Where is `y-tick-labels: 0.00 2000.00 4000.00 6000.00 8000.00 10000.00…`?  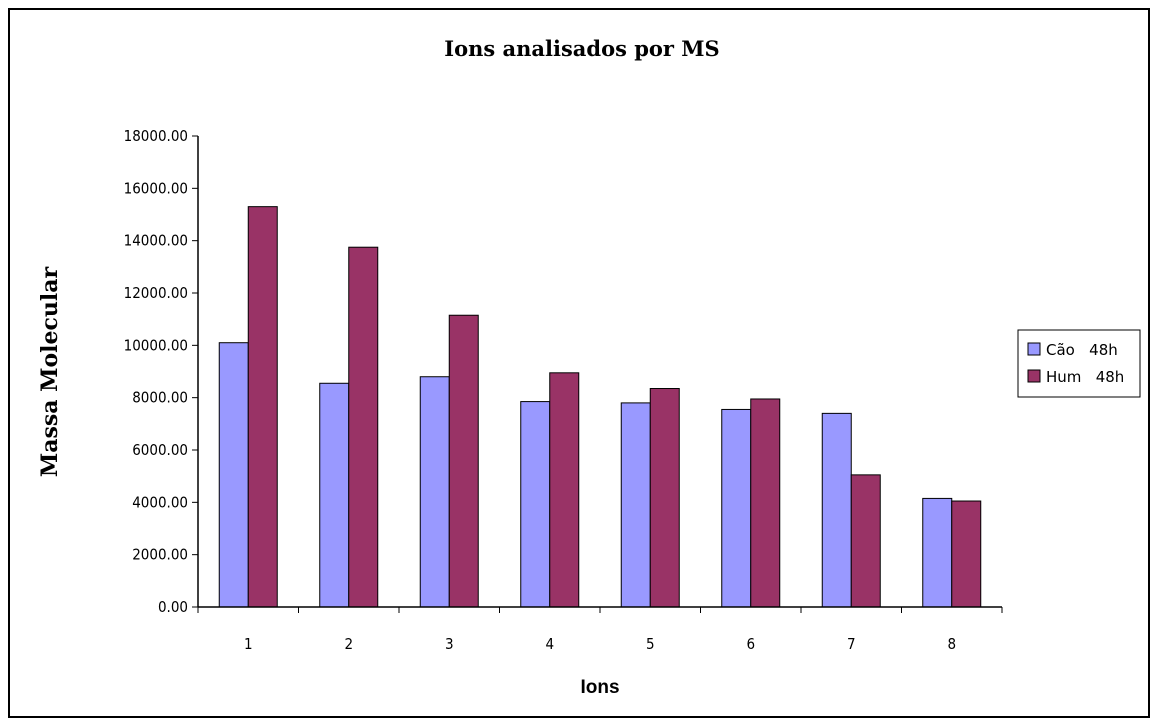 y-tick-labels: 0.00 2000.00 4000.00 6000.00 8000.00 10000.00… is located at coordinates (156, 371).